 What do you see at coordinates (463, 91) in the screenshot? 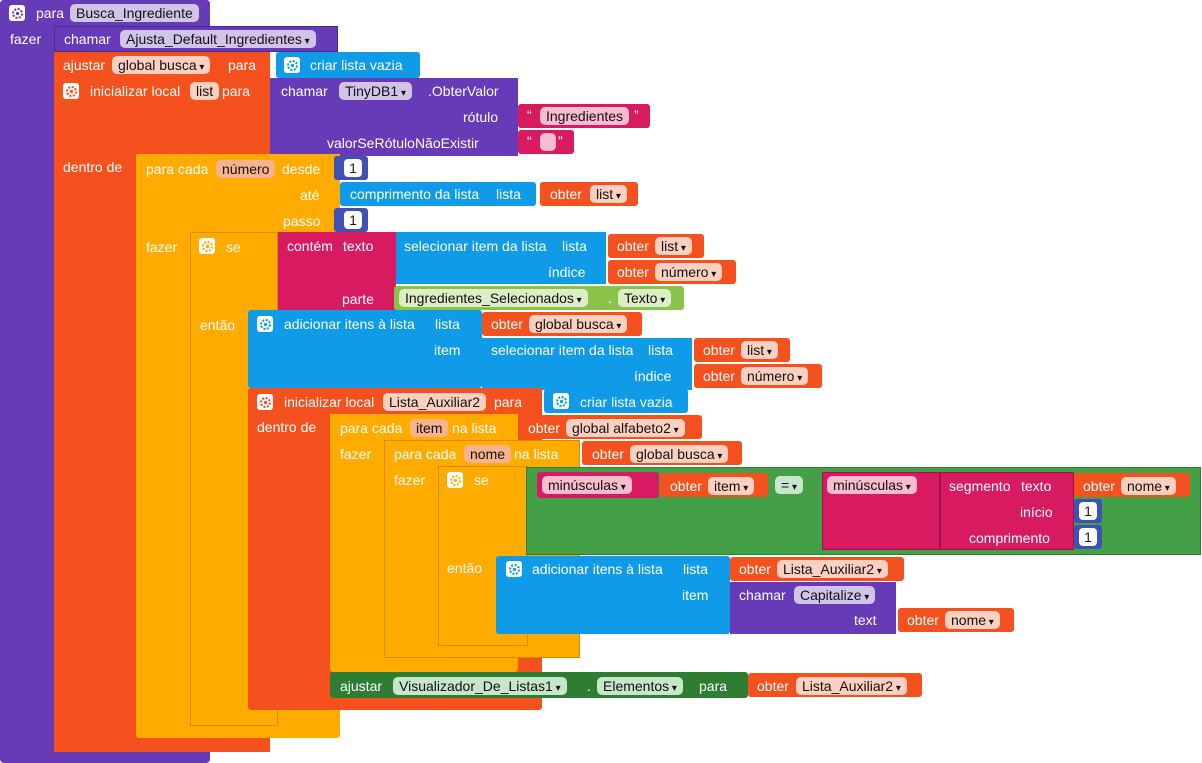
I see `tinydb-method-label: .ObterValor` at bounding box center [463, 91].